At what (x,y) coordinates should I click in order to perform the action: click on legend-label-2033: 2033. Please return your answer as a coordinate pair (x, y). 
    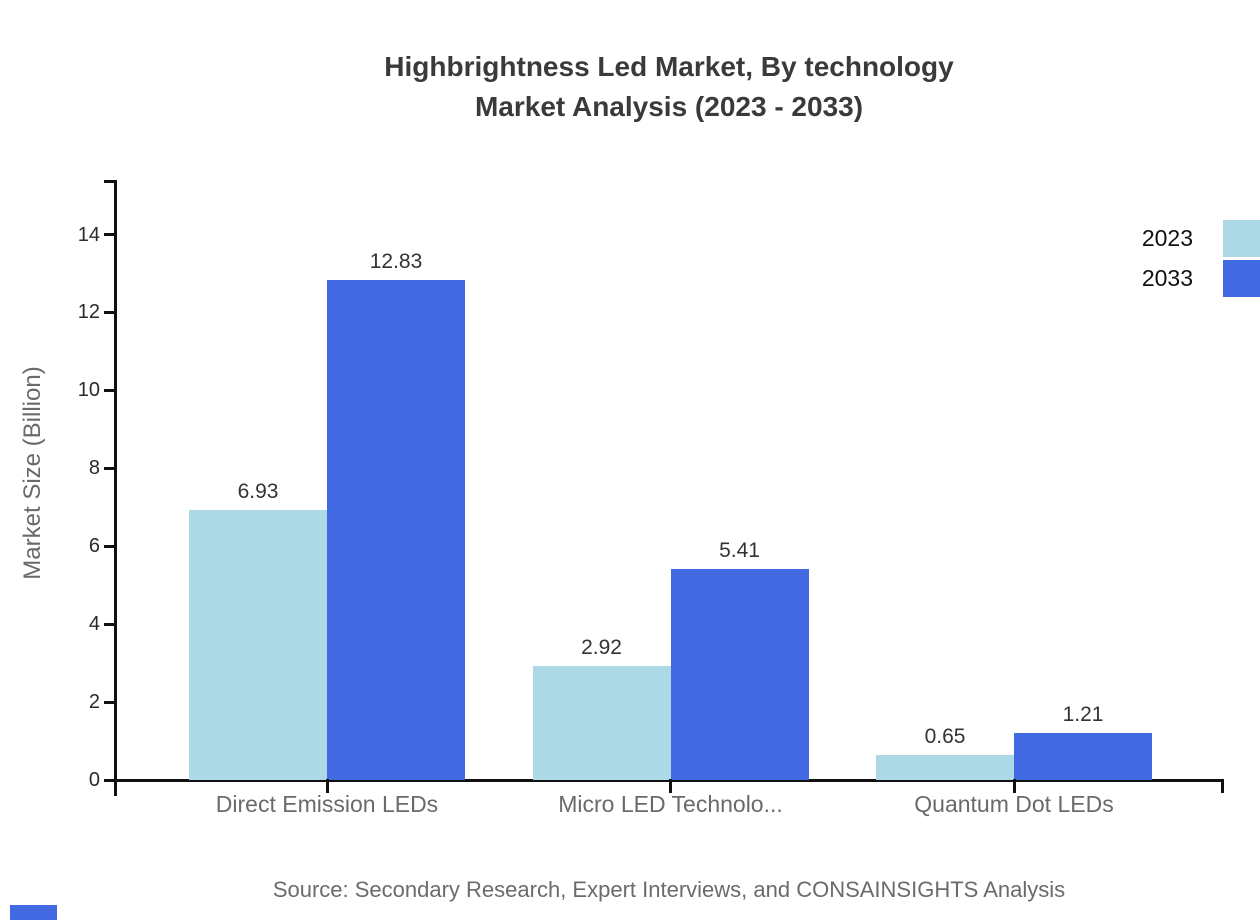
    Looking at the image, I should click on (1167, 278).